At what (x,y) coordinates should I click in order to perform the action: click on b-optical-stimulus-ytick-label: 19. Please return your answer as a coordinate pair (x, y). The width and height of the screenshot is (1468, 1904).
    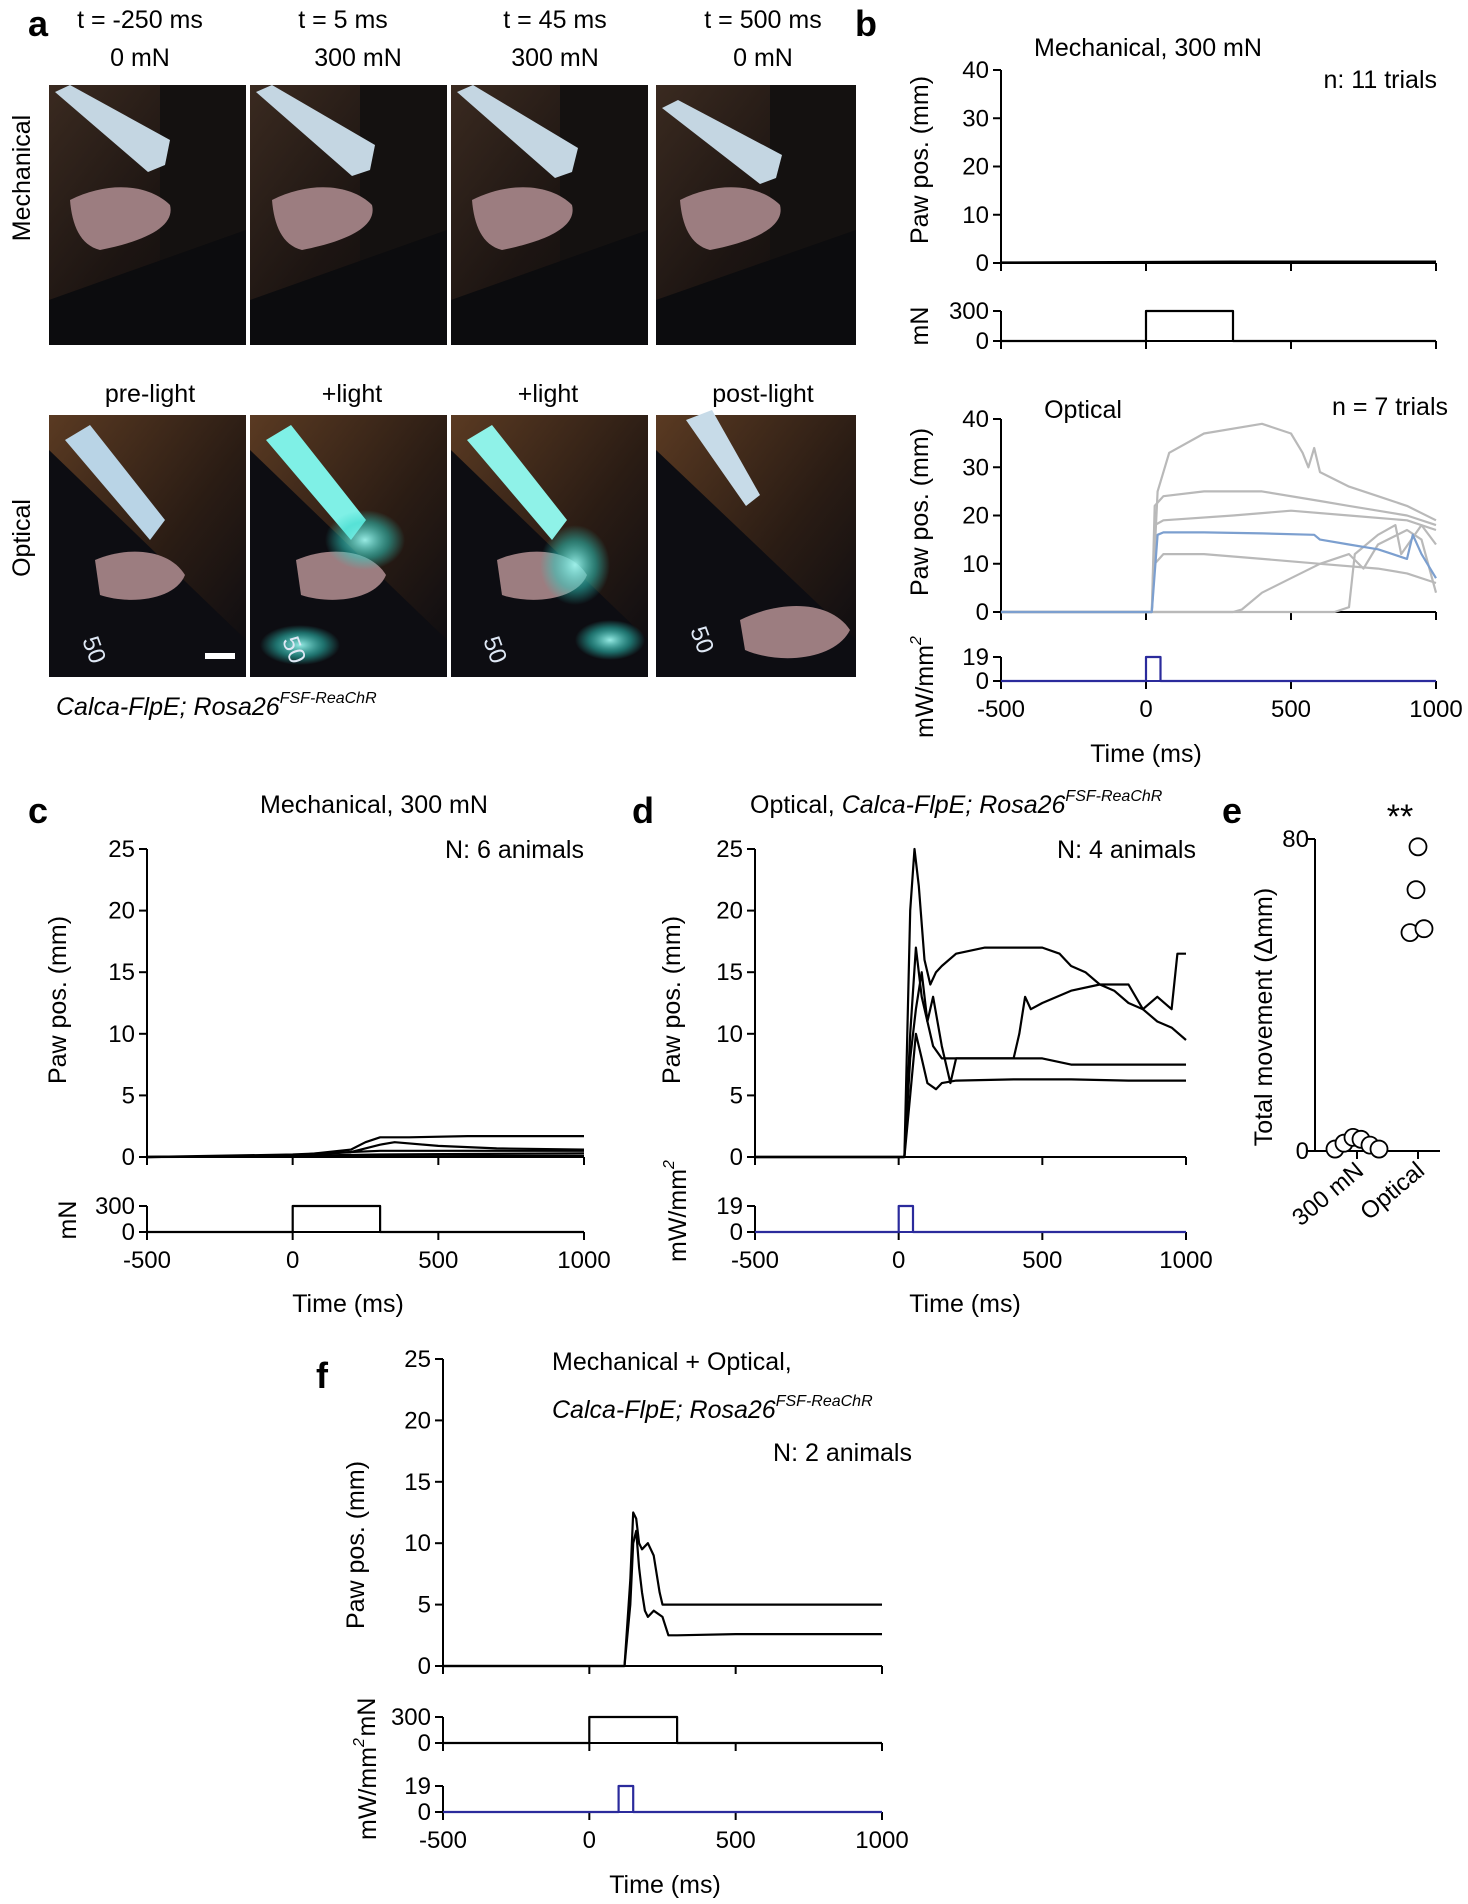
    Looking at the image, I should click on (975, 657).